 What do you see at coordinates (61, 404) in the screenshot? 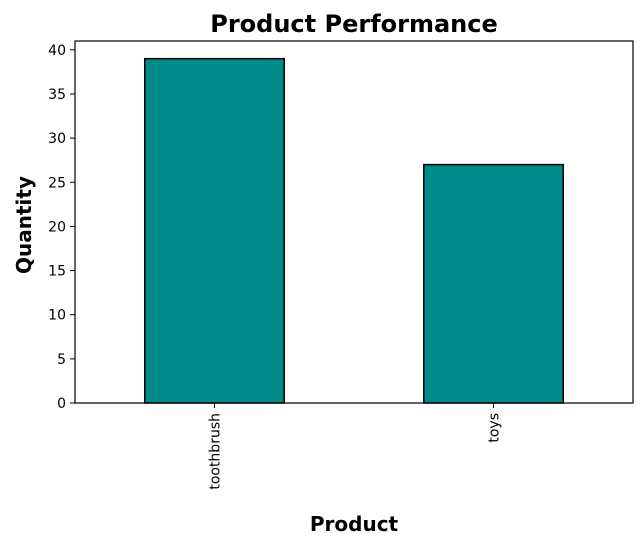
I see `y-tick-label: 0` at bounding box center [61, 404].